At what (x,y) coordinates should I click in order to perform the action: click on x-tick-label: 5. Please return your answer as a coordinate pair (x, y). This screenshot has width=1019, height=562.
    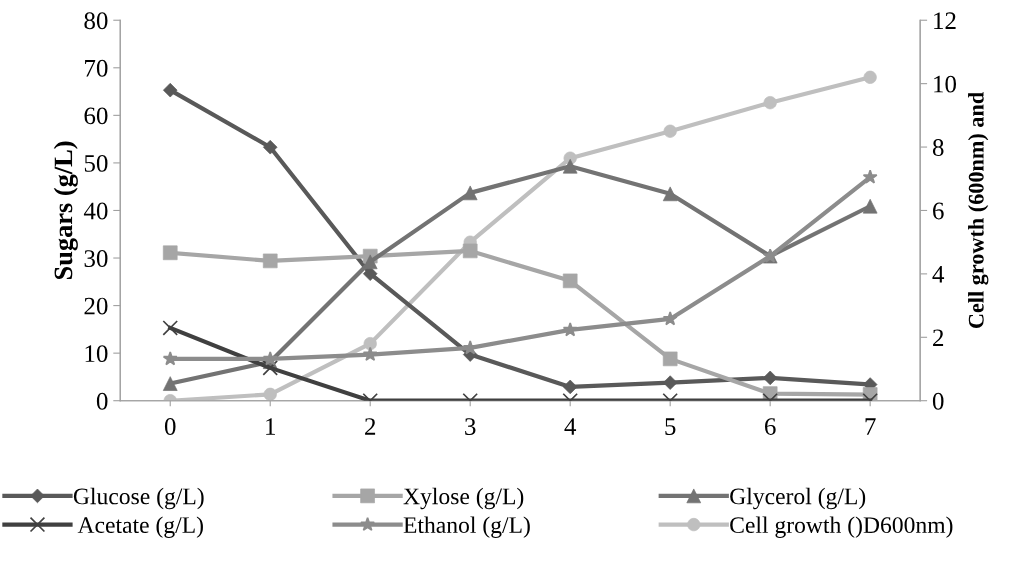
    Looking at the image, I should click on (670, 426).